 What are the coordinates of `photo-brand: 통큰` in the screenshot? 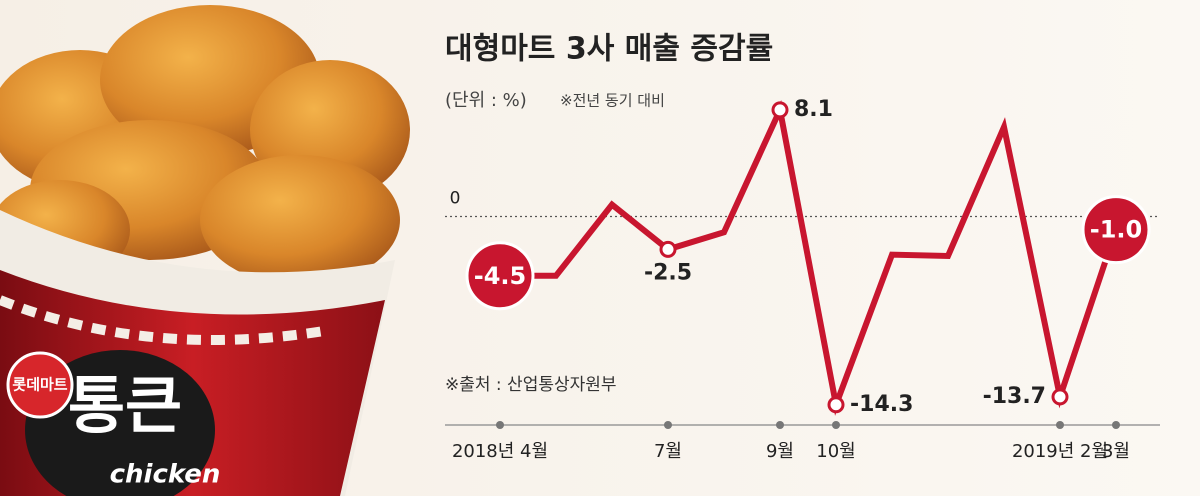 It's located at (125, 405).